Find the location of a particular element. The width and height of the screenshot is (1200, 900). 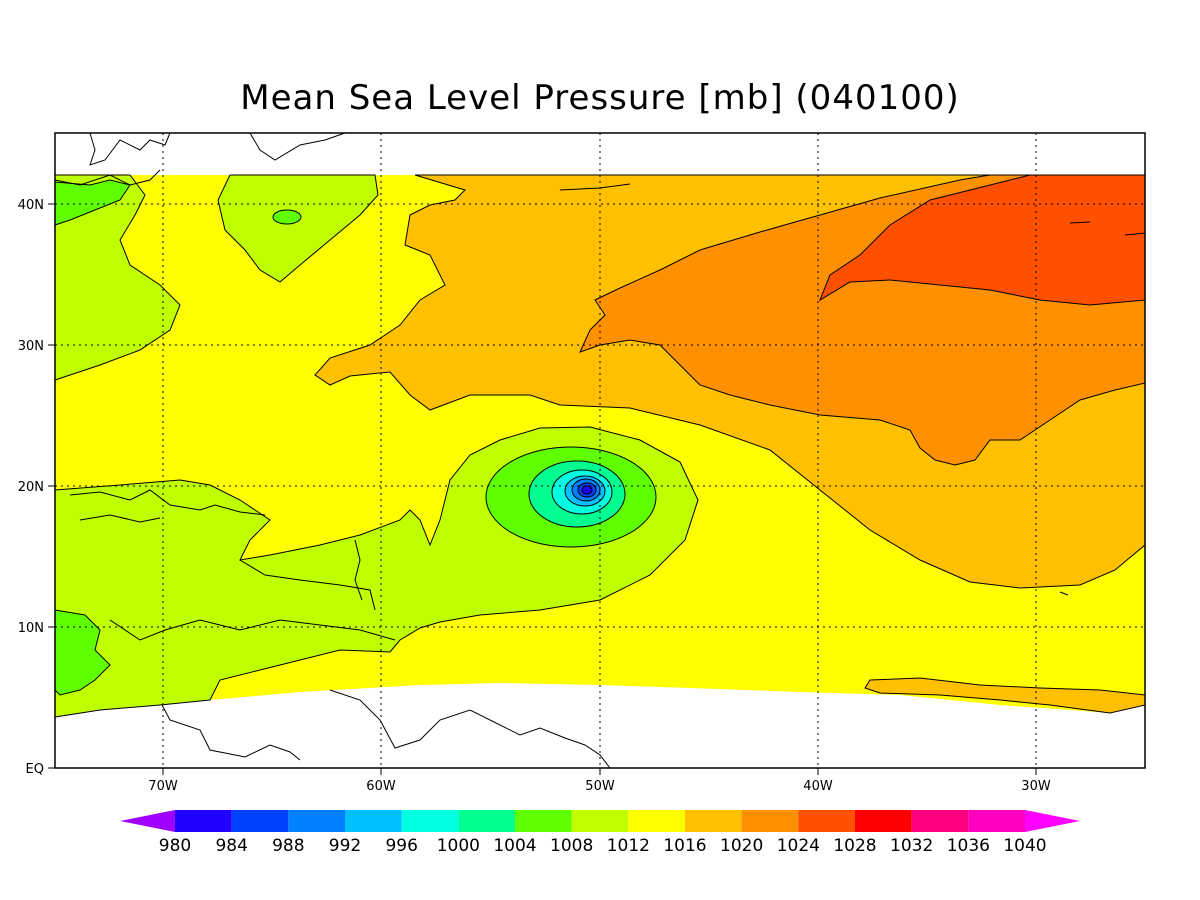

colorbar-label: 984 is located at coordinates (231, 846).